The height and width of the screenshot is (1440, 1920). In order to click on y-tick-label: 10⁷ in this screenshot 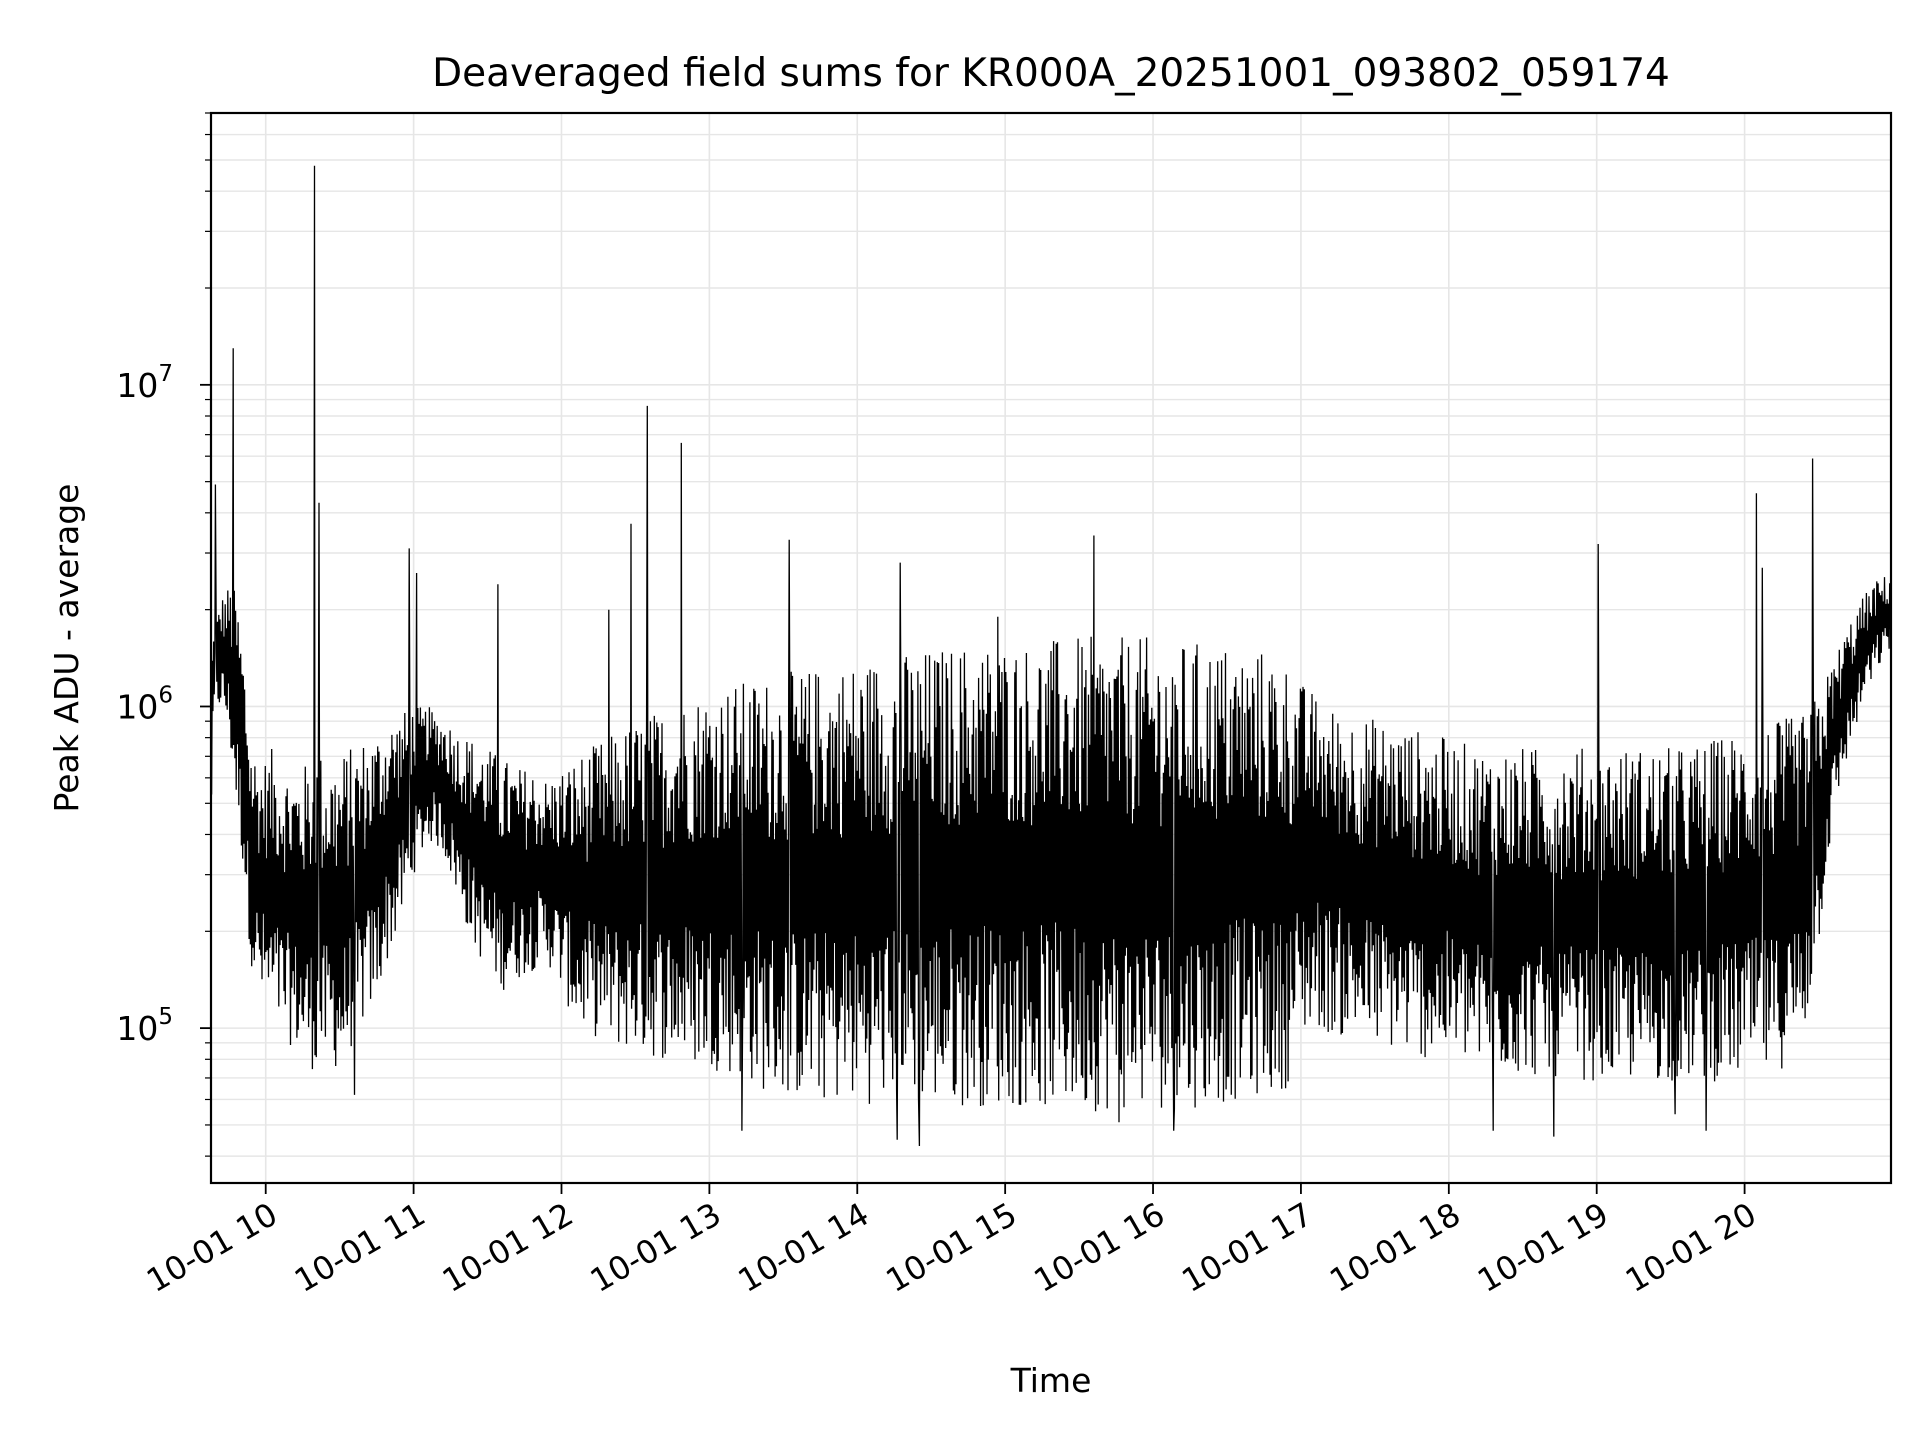, I will do `click(144, 383)`.